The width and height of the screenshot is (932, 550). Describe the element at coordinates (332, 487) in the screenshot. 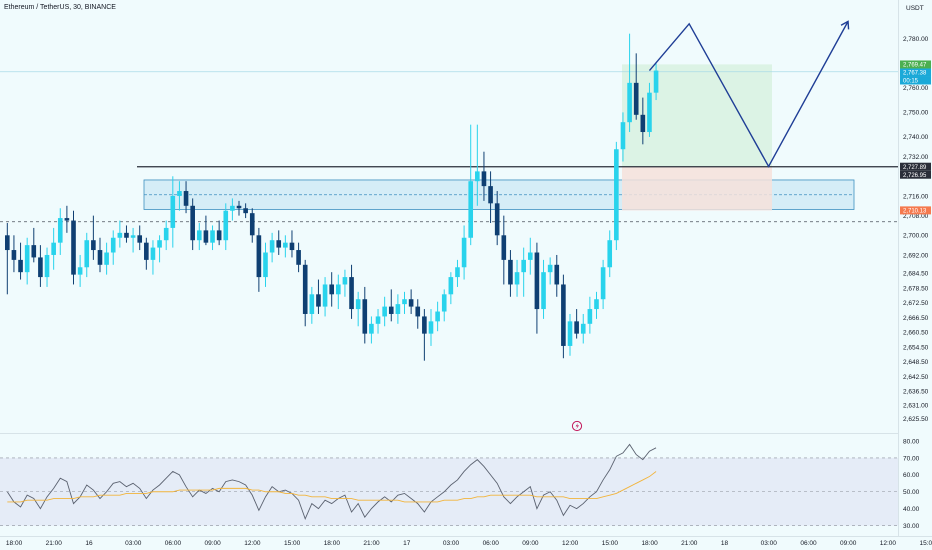

I see `rsi-ma-line` at that location.